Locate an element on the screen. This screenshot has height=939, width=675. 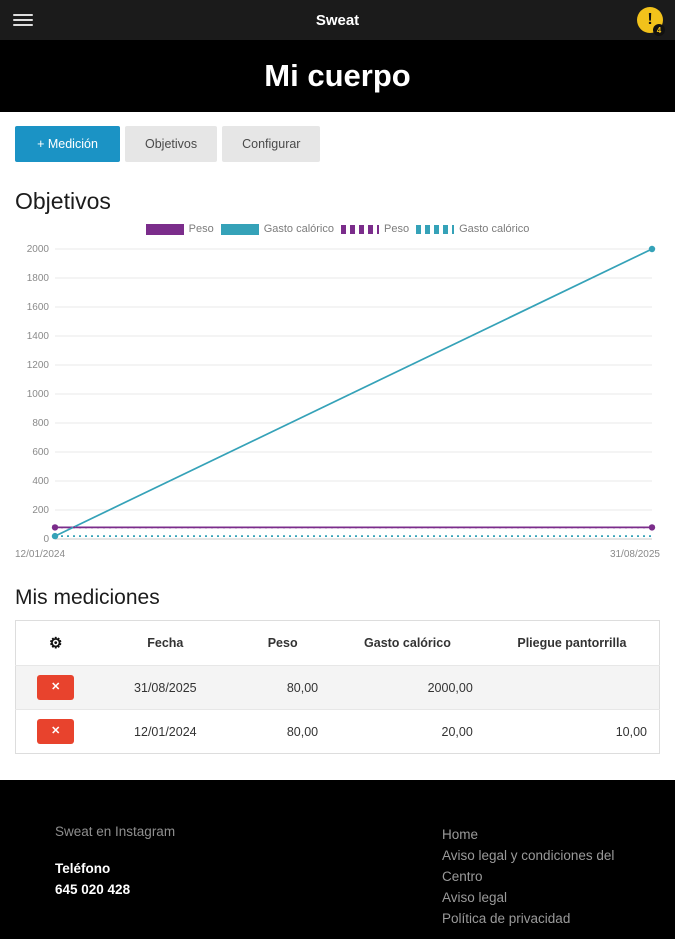
app-title: Sweat is located at coordinates (337, 20).